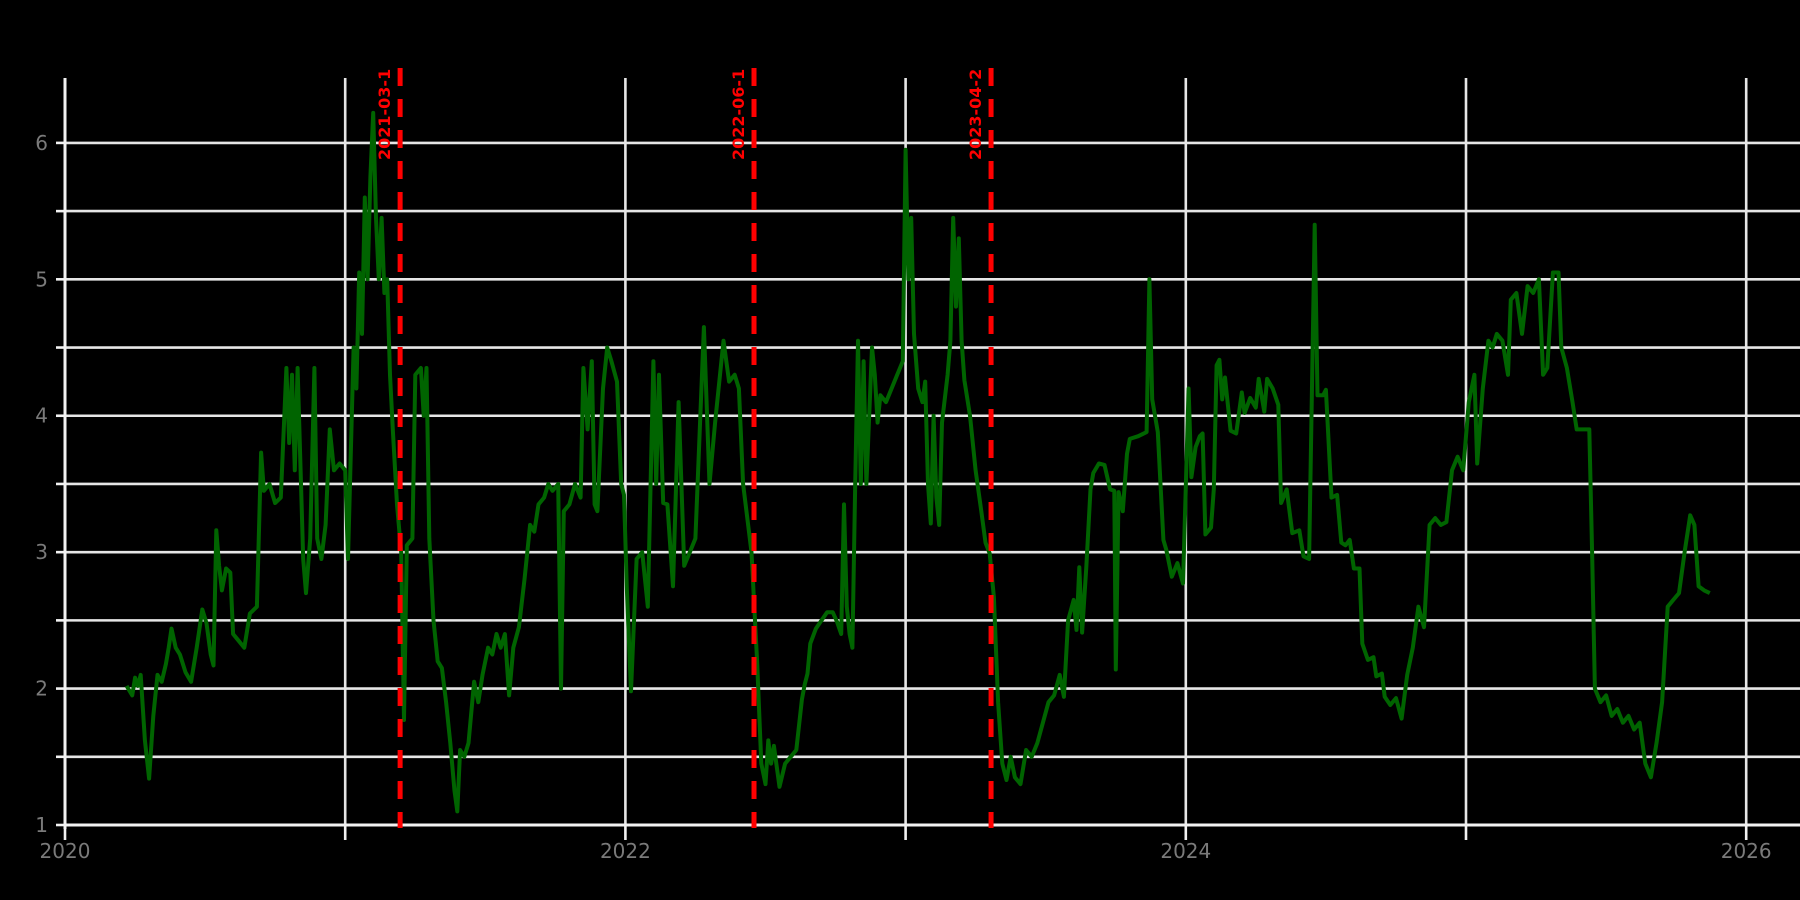 The height and width of the screenshot is (900, 1800). Describe the element at coordinates (384, 114) in the screenshot. I see `event-label-2021-03-1: 2021-03-1` at that location.